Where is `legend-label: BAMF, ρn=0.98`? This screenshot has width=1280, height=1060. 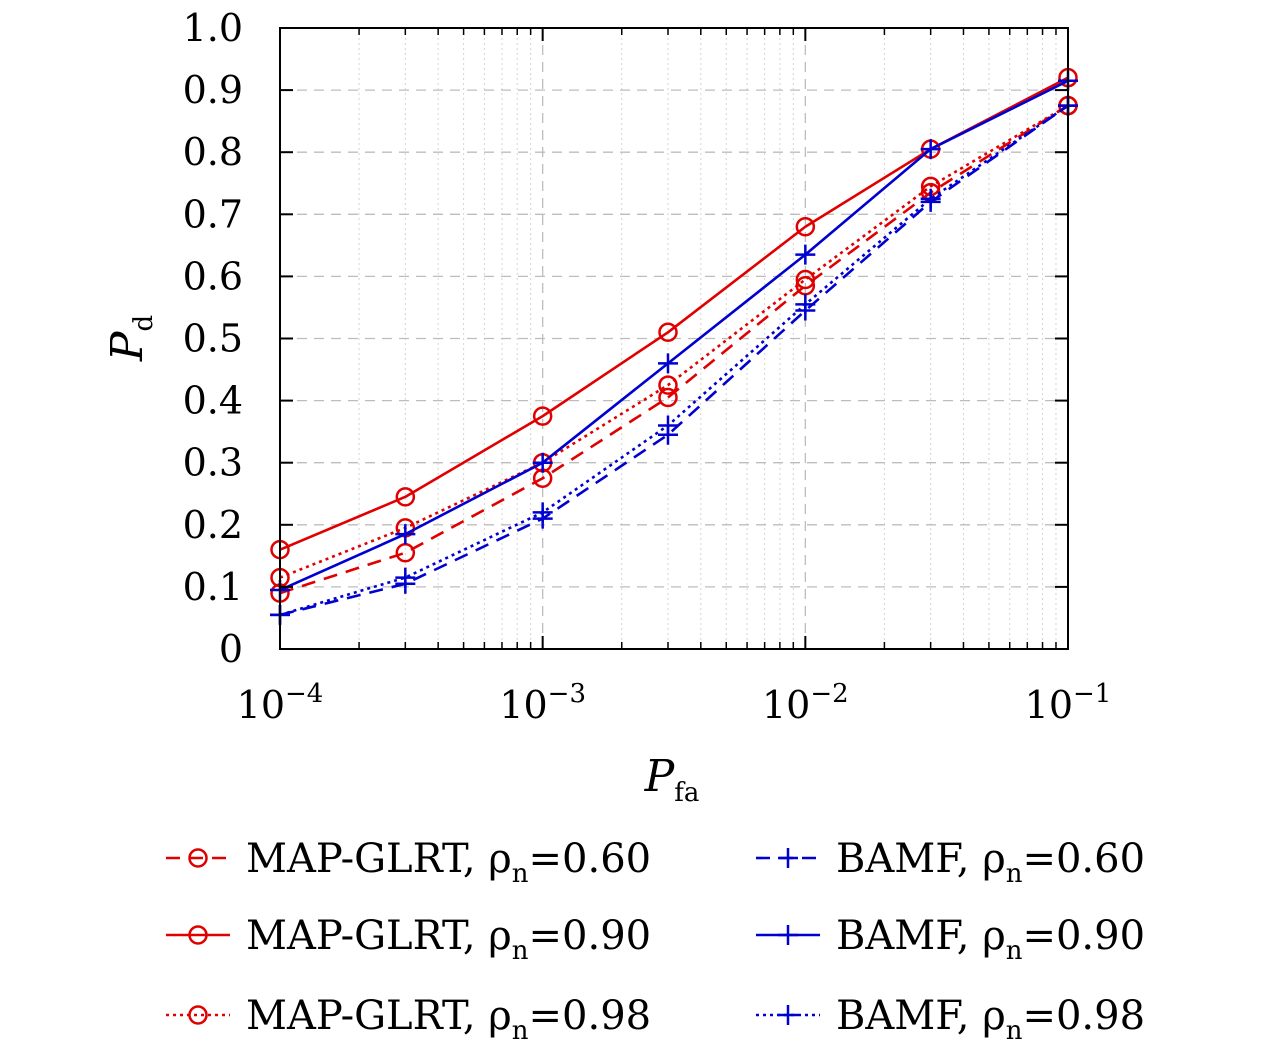 legend-label: BAMF, ρn=0.98 is located at coordinates (990, 1019).